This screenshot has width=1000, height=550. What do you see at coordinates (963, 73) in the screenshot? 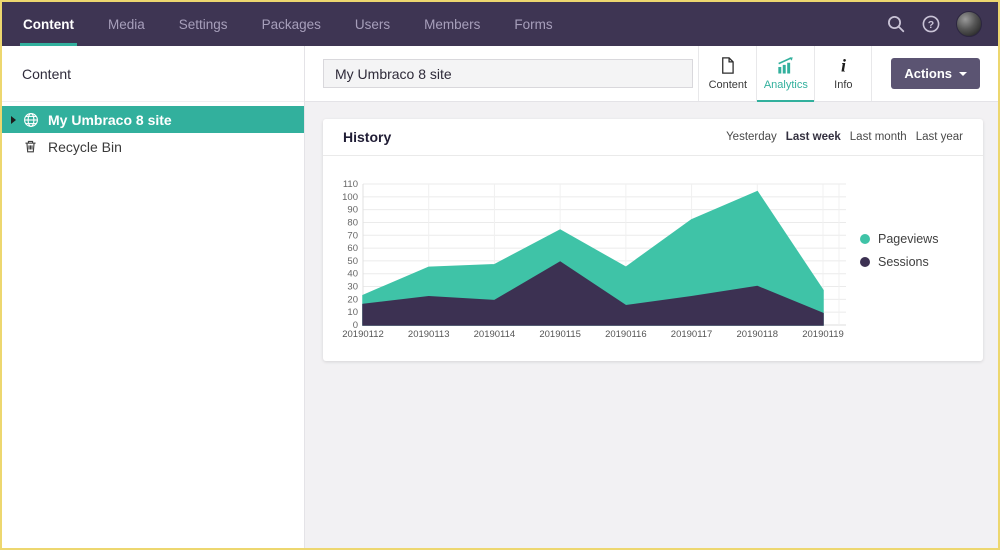
I see `chevron-down-icon` at bounding box center [963, 73].